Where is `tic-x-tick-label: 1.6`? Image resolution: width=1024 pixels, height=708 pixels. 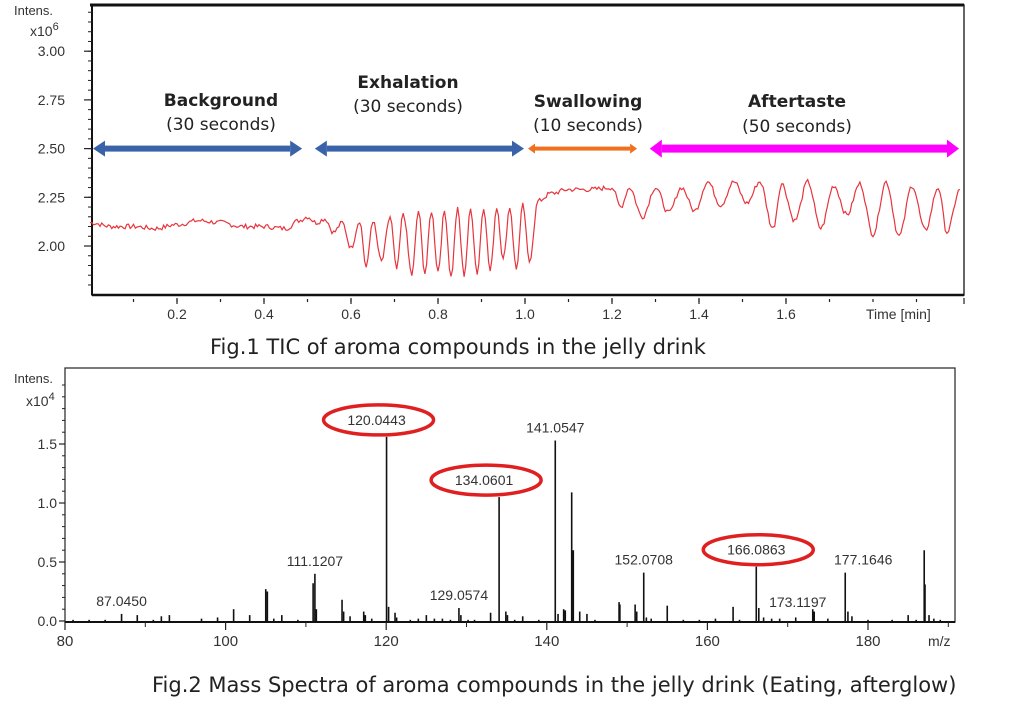
tic-x-tick-label: 1.6 is located at coordinates (786, 314).